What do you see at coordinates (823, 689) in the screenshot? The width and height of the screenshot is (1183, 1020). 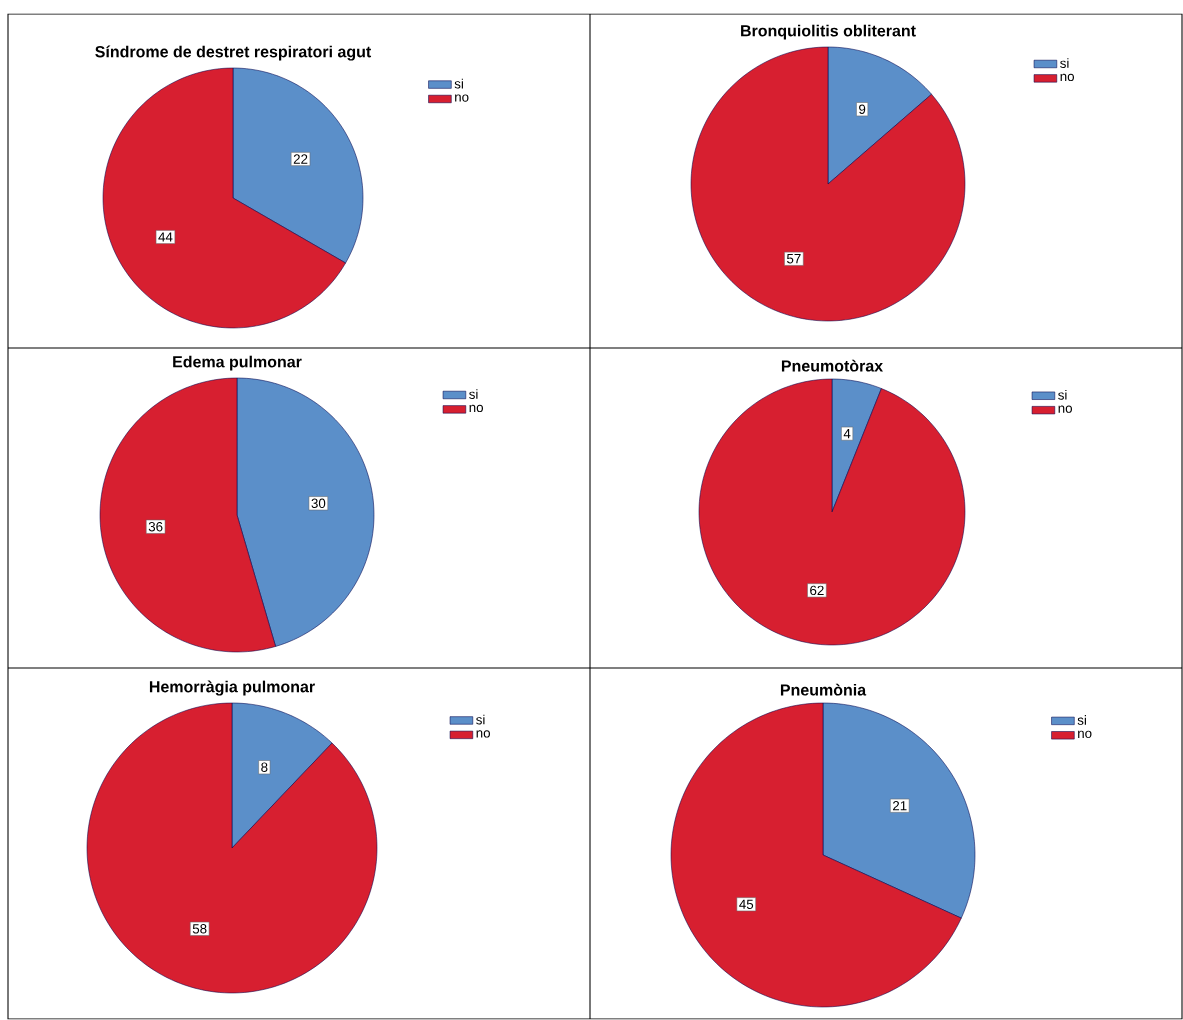 I see `chart-title: Pneumònia` at bounding box center [823, 689].